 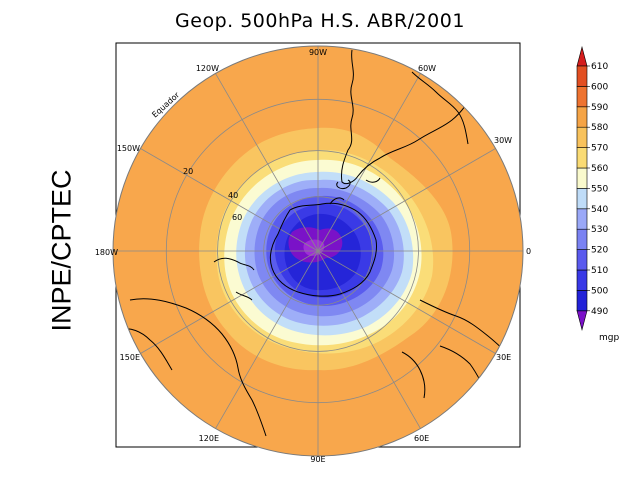 I want to click on colorbar-level-label: 570, so click(x=599, y=149).